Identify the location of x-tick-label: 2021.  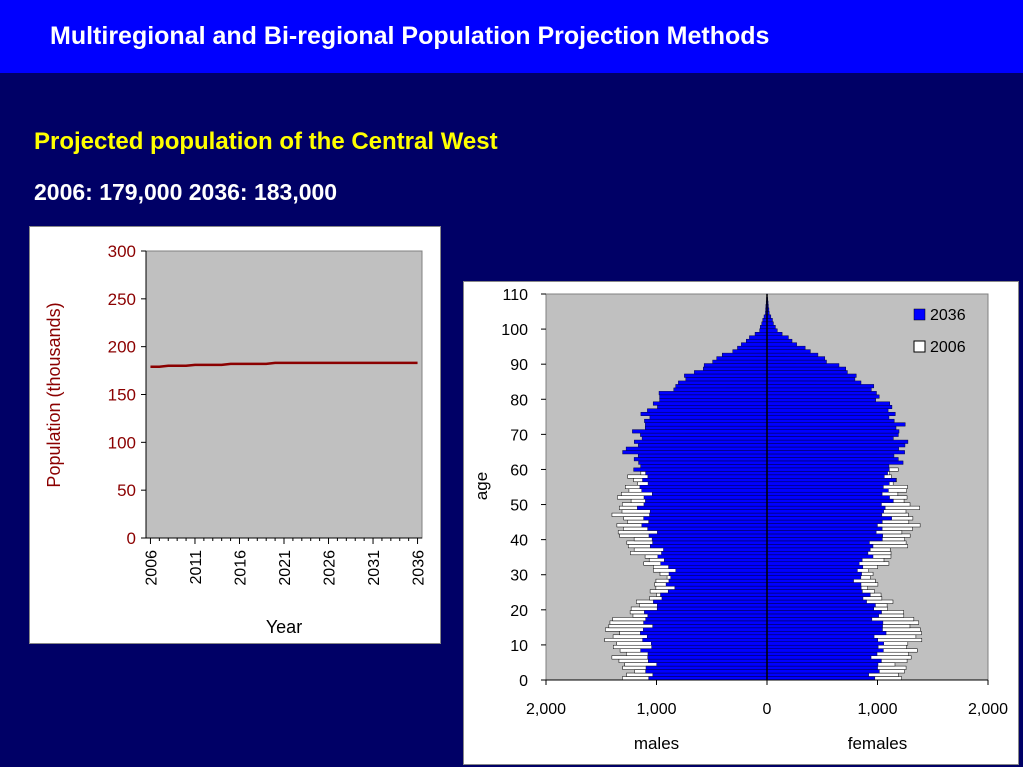
(285, 568).